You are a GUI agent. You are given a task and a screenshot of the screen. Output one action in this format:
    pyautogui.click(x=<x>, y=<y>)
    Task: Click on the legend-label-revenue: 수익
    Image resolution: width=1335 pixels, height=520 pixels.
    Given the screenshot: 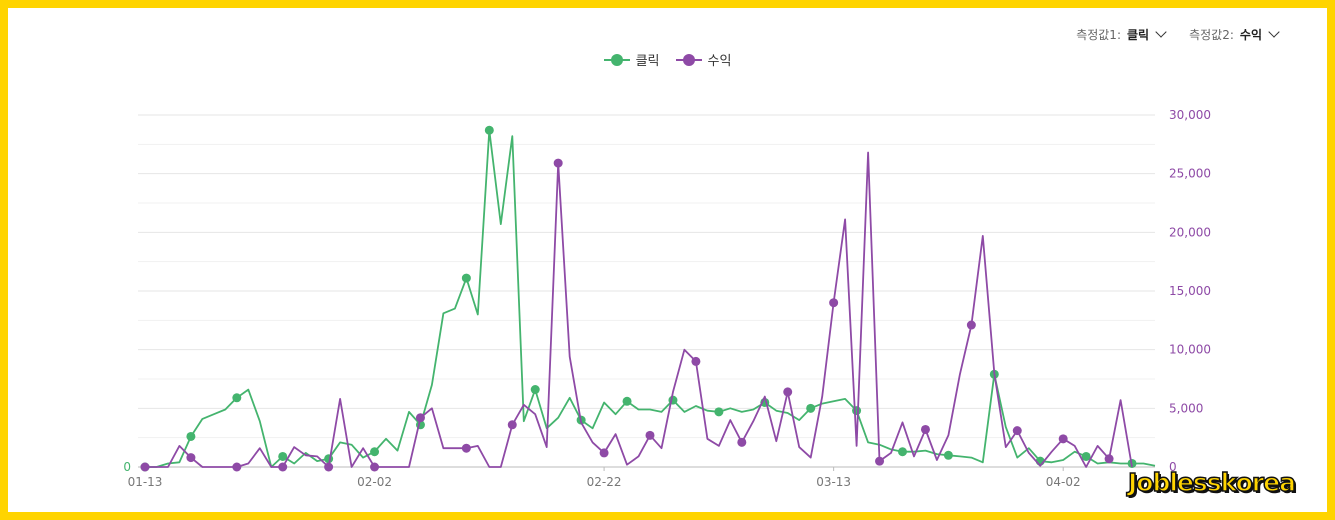 What is the action you would take?
    pyautogui.click(x=719, y=61)
    